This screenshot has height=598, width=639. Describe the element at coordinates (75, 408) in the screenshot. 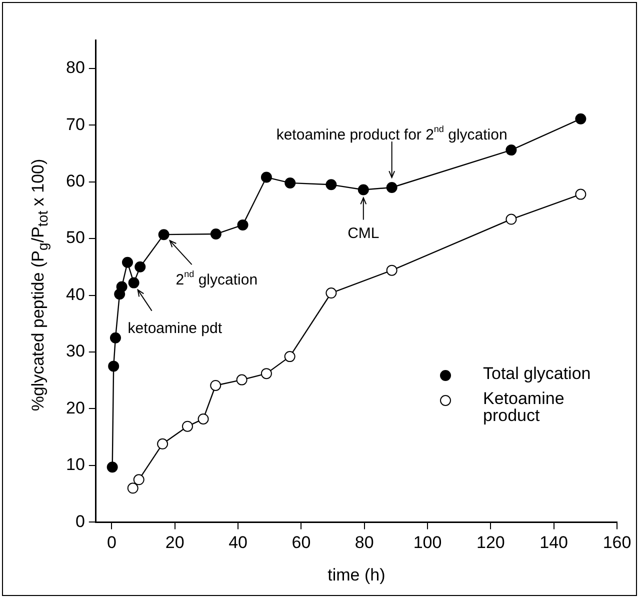

I see `y-tick-label: 20` at that location.